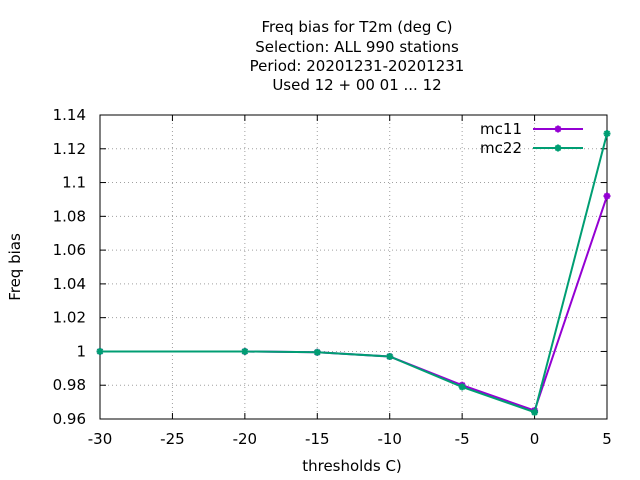 The height and width of the screenshot is (480, 640). What do you see at coordinates (357, 47) in the screenshot?
I see `title-line-2: Selection: ALL 990 stations` at bounding box center [357, 47].